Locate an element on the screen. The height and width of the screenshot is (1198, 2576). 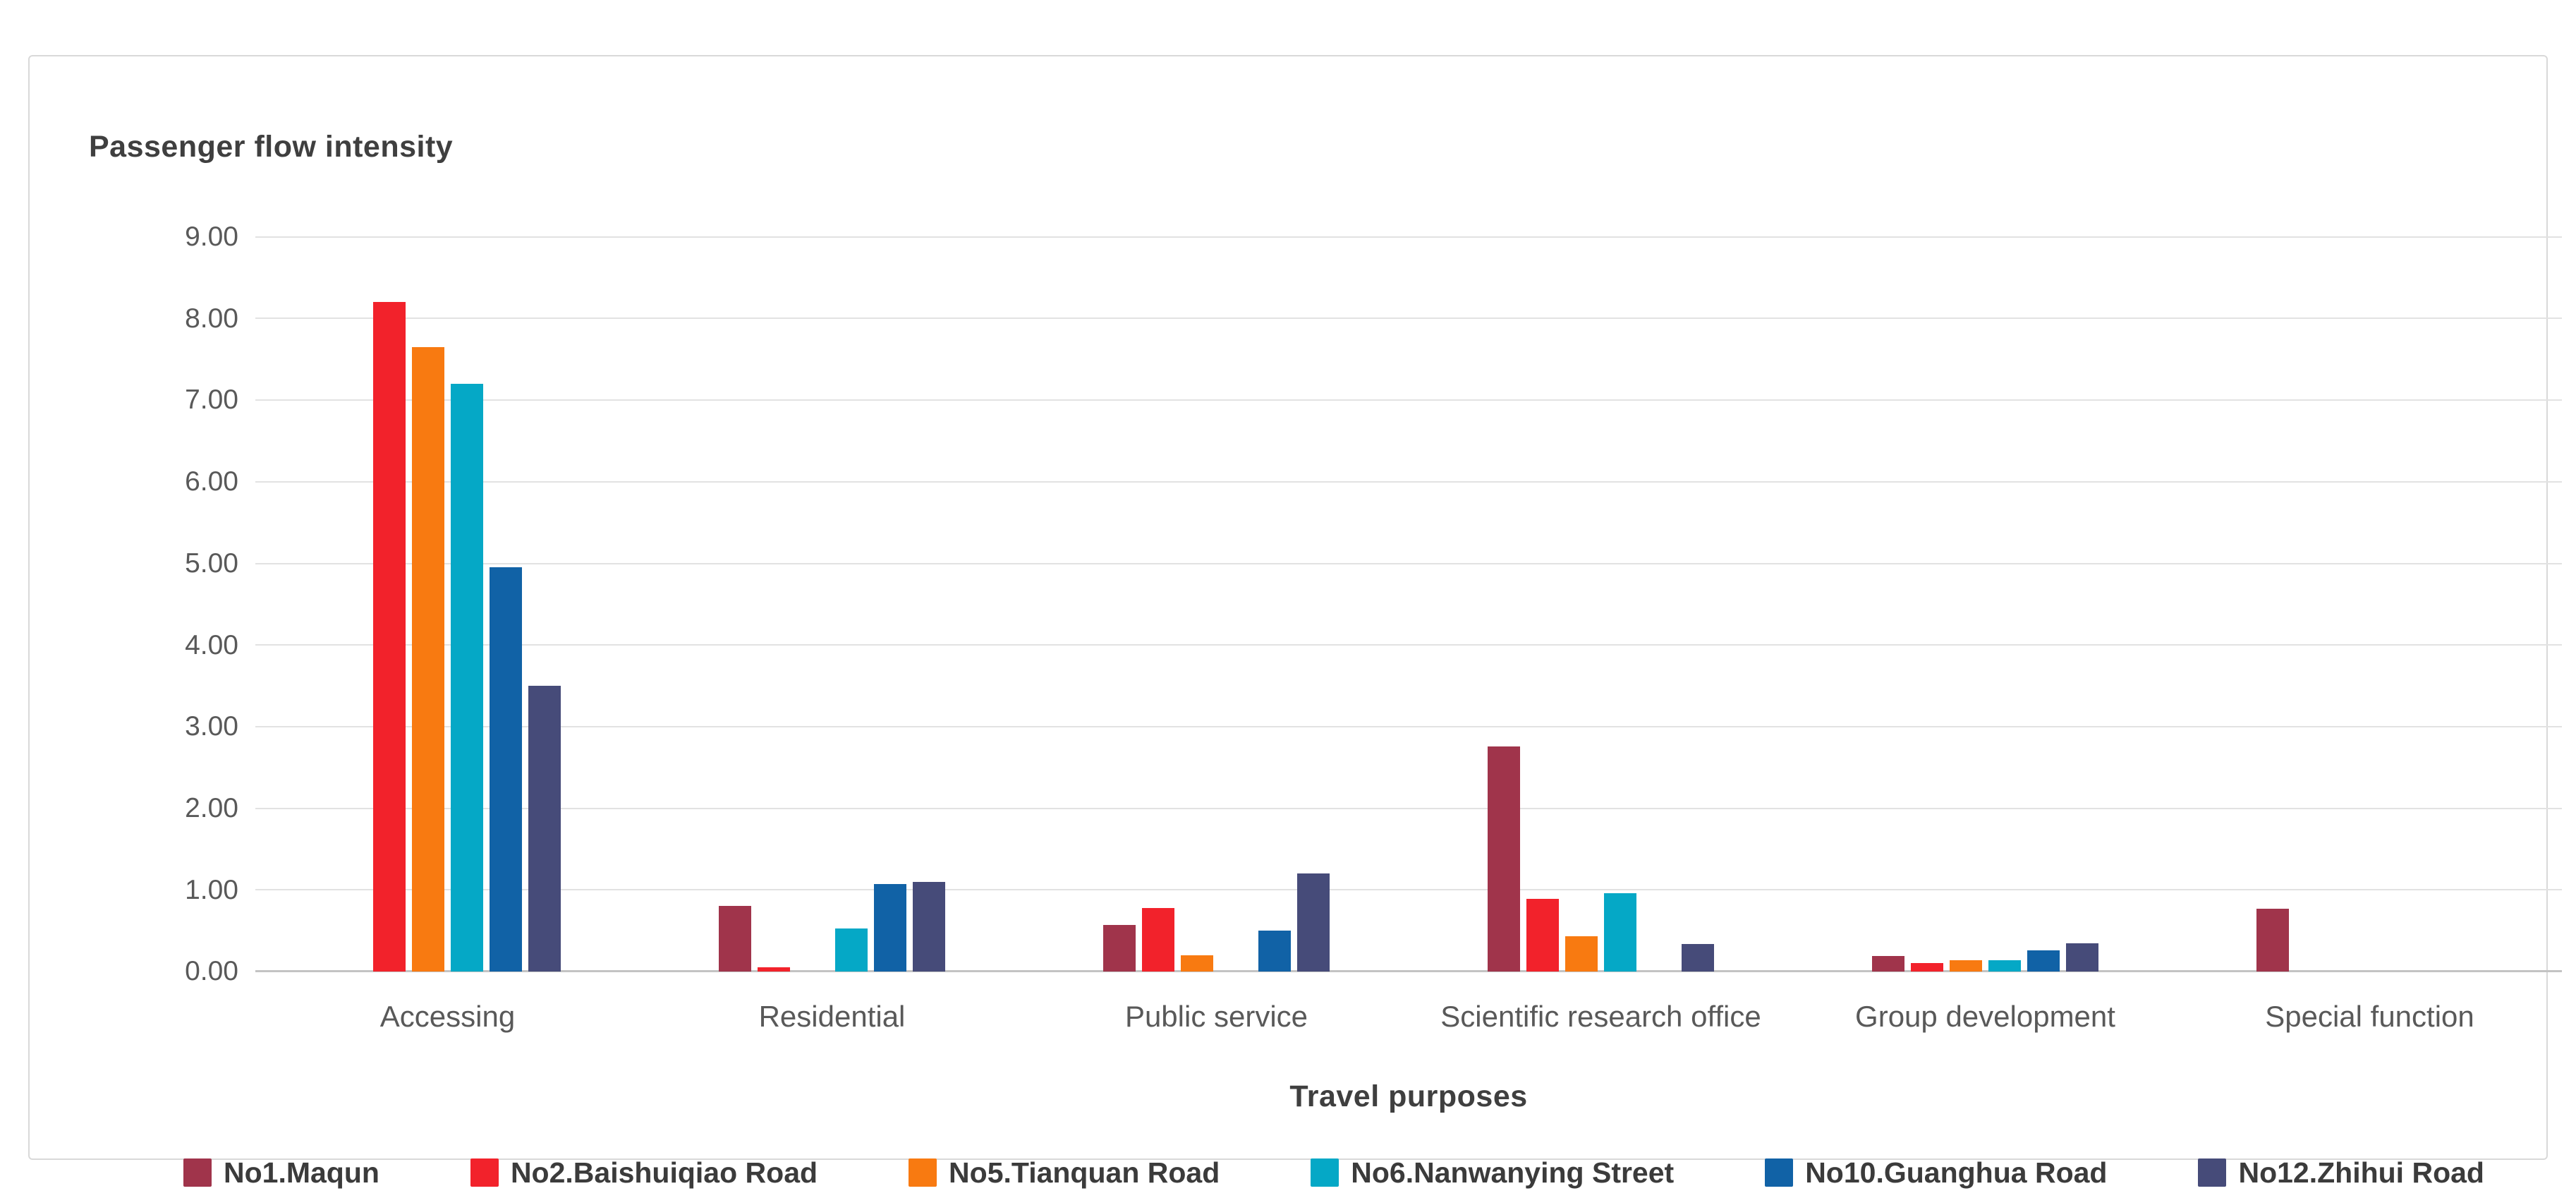
y-tick-label: 9.00 is located at coordinates (211, 237).